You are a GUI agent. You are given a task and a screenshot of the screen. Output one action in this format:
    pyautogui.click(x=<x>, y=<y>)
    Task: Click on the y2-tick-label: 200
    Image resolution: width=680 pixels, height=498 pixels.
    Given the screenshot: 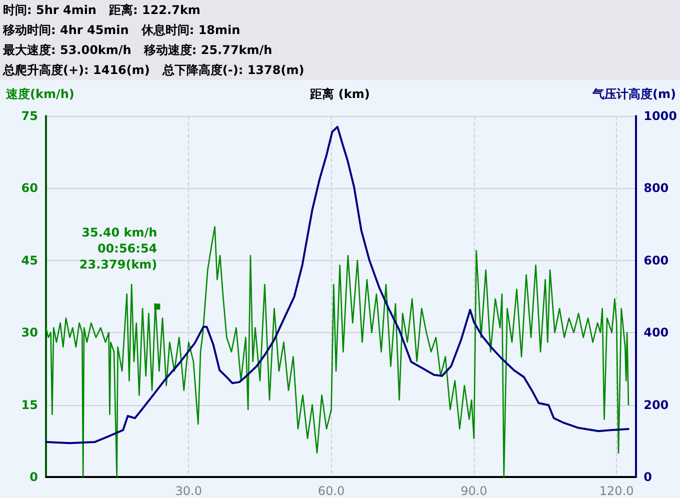 What is the action you would take?
    pyautogui.click(x=656, y=405)
    